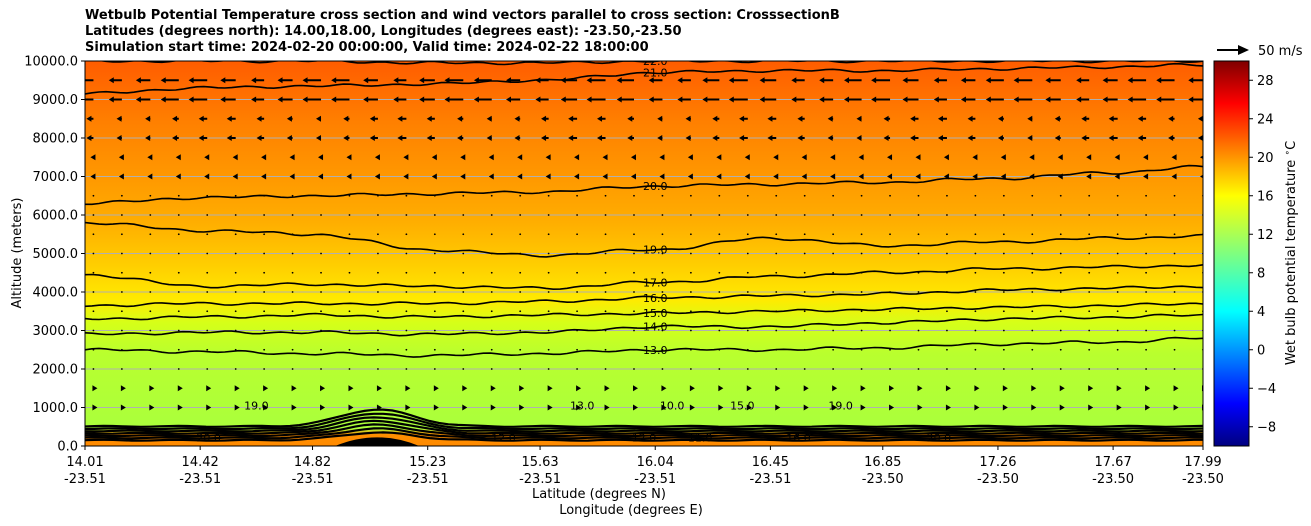 The height and width of the screenshot is (526, 1311). What do you see at coordinates (56, 177) in the screenshot?
I see `y-tick-label: 7000.0` at bounding box center [56, 177].